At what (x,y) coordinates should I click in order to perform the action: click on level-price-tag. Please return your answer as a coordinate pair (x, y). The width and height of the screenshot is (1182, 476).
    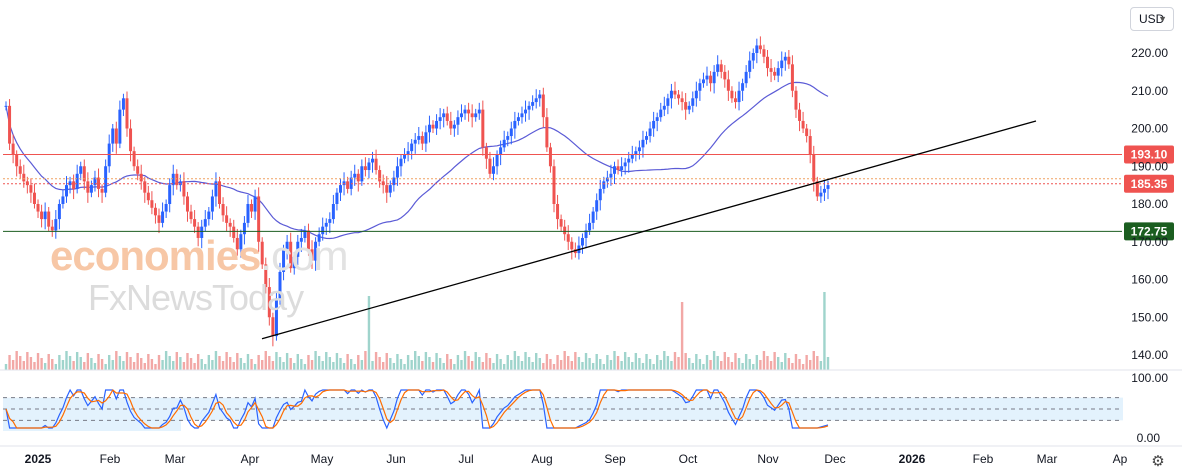
    Looking at the image, I should click on (1149, 231).